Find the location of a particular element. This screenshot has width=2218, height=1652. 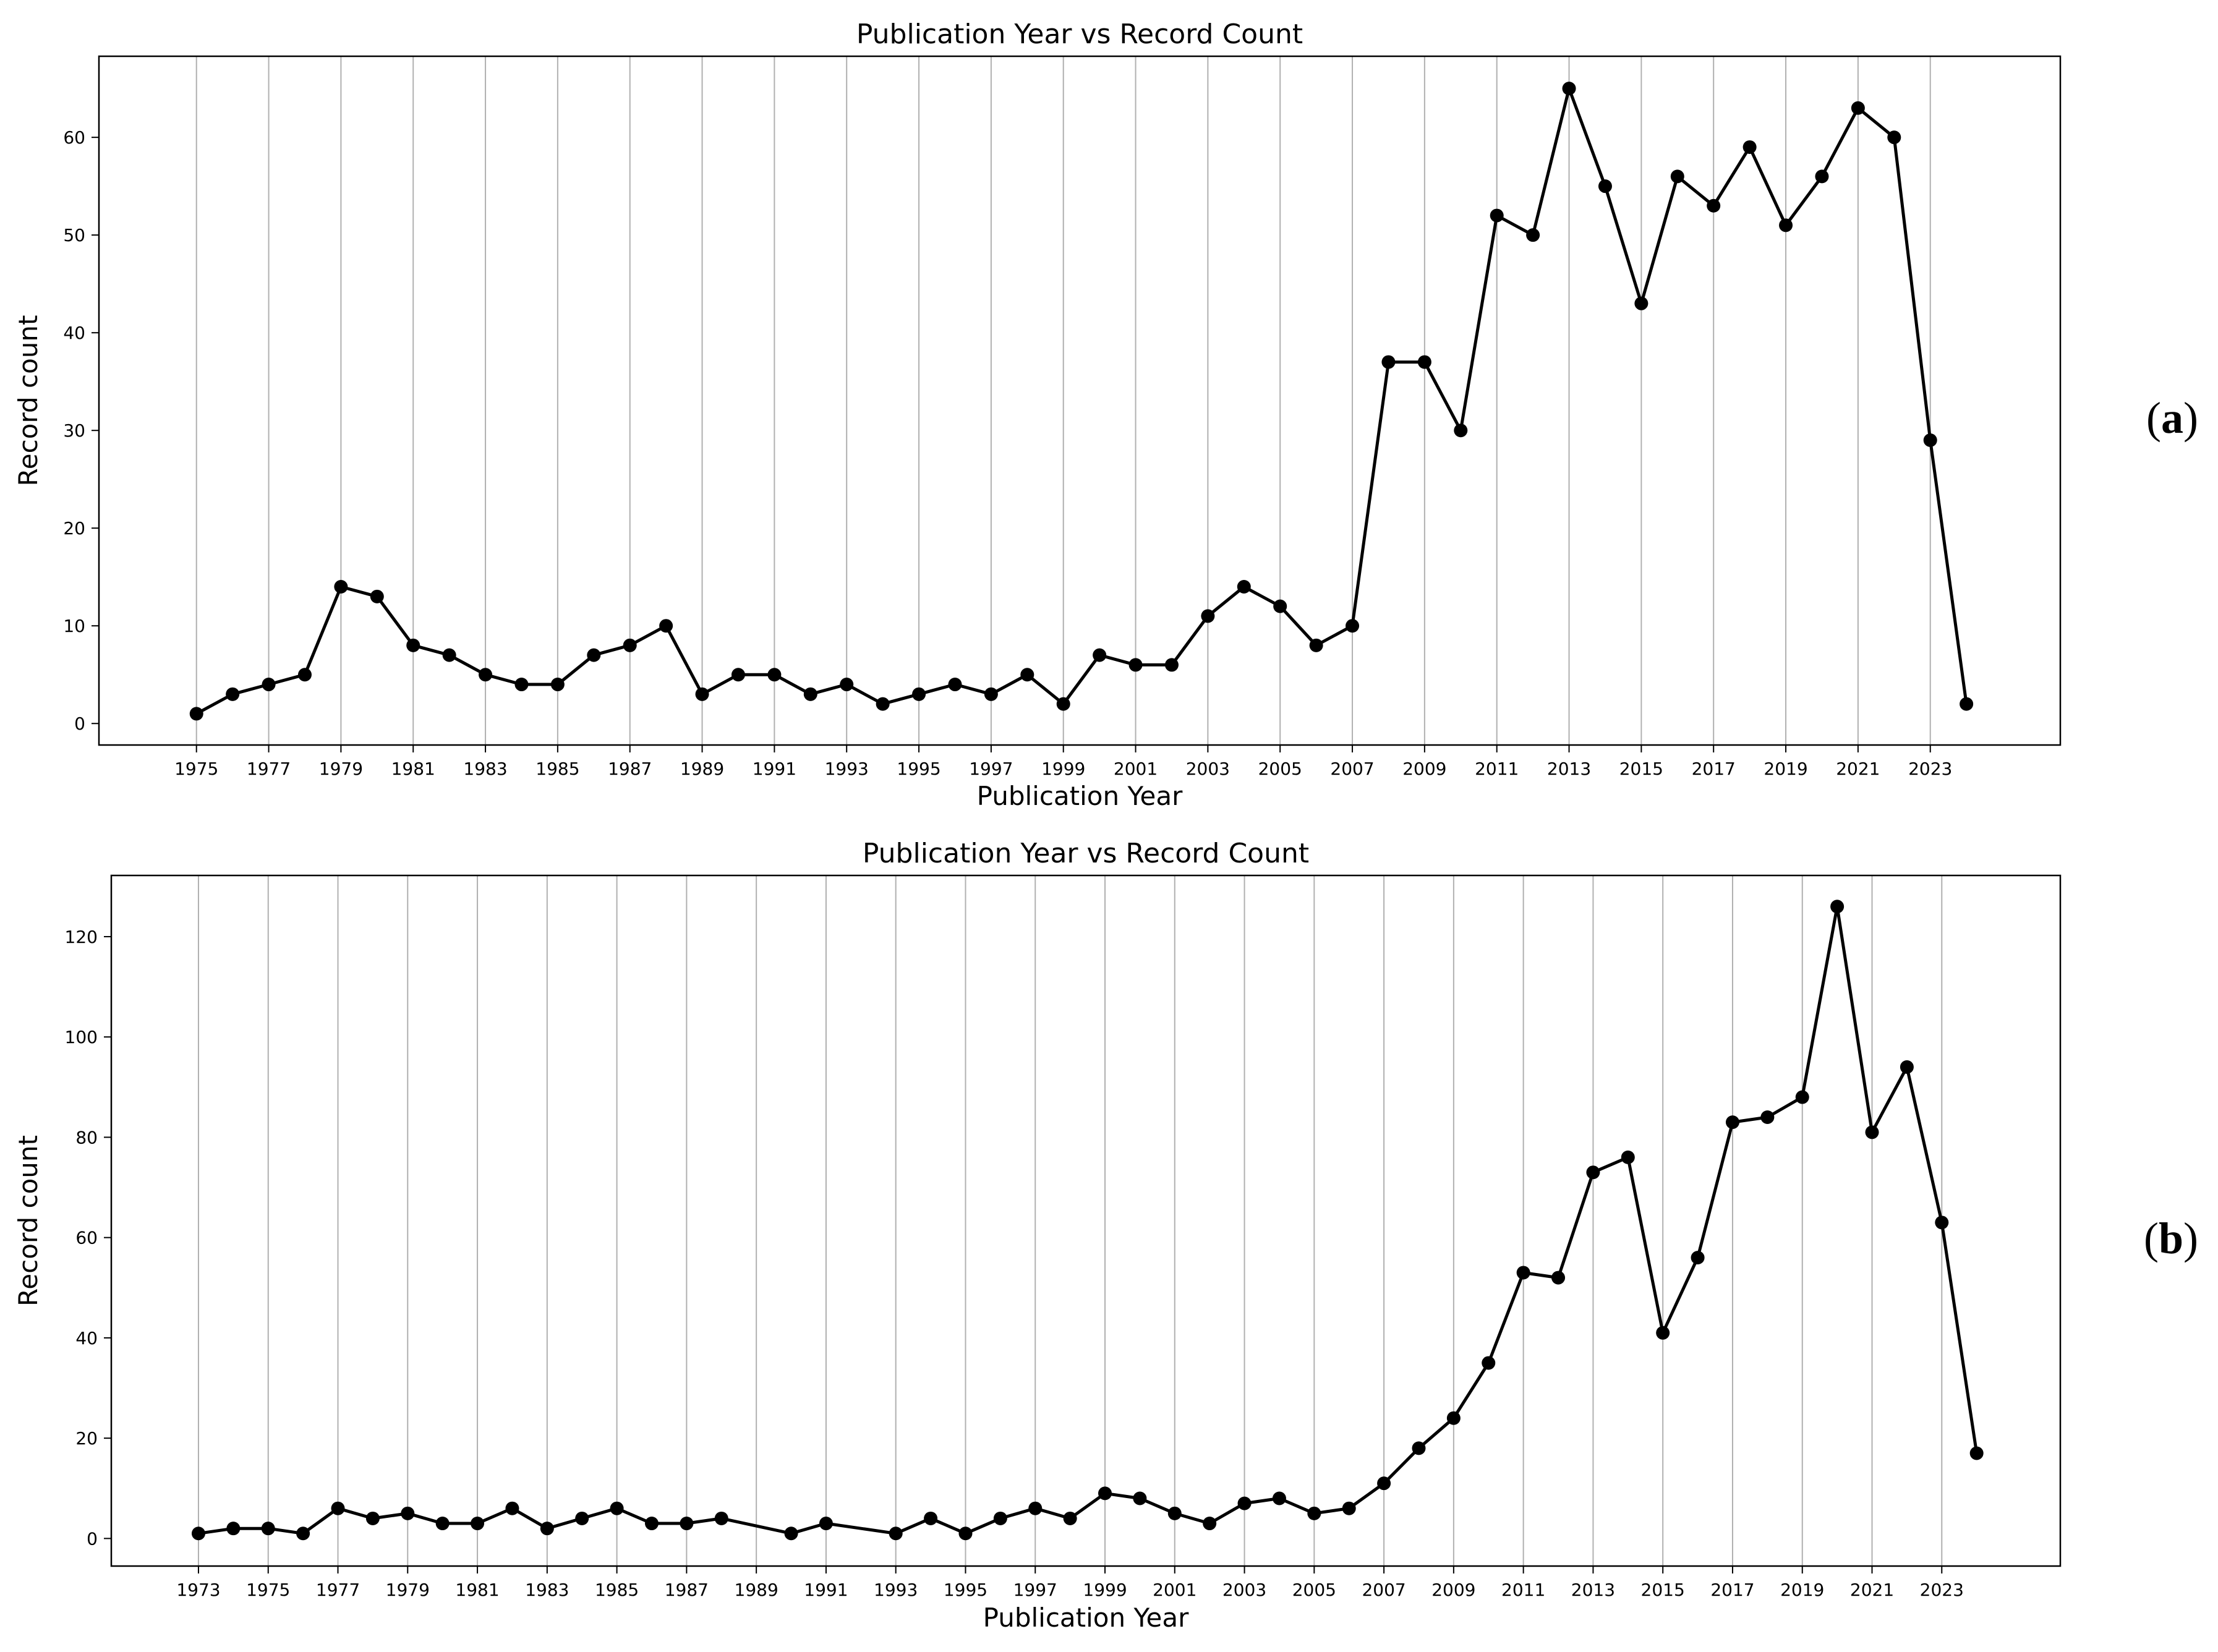

x-tick-label: 2019 is located at coordinates (1786, 769).